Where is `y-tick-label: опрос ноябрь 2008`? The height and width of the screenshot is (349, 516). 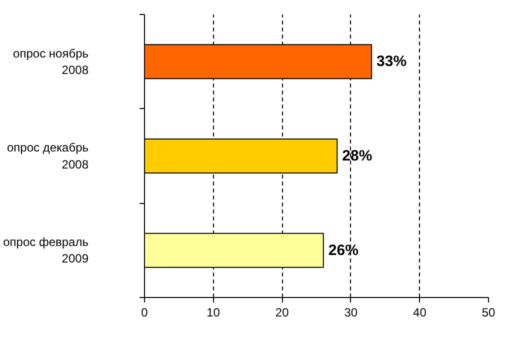 y-tick-label: опрос ноябрь 2008 is located at coordinates (51, 62).